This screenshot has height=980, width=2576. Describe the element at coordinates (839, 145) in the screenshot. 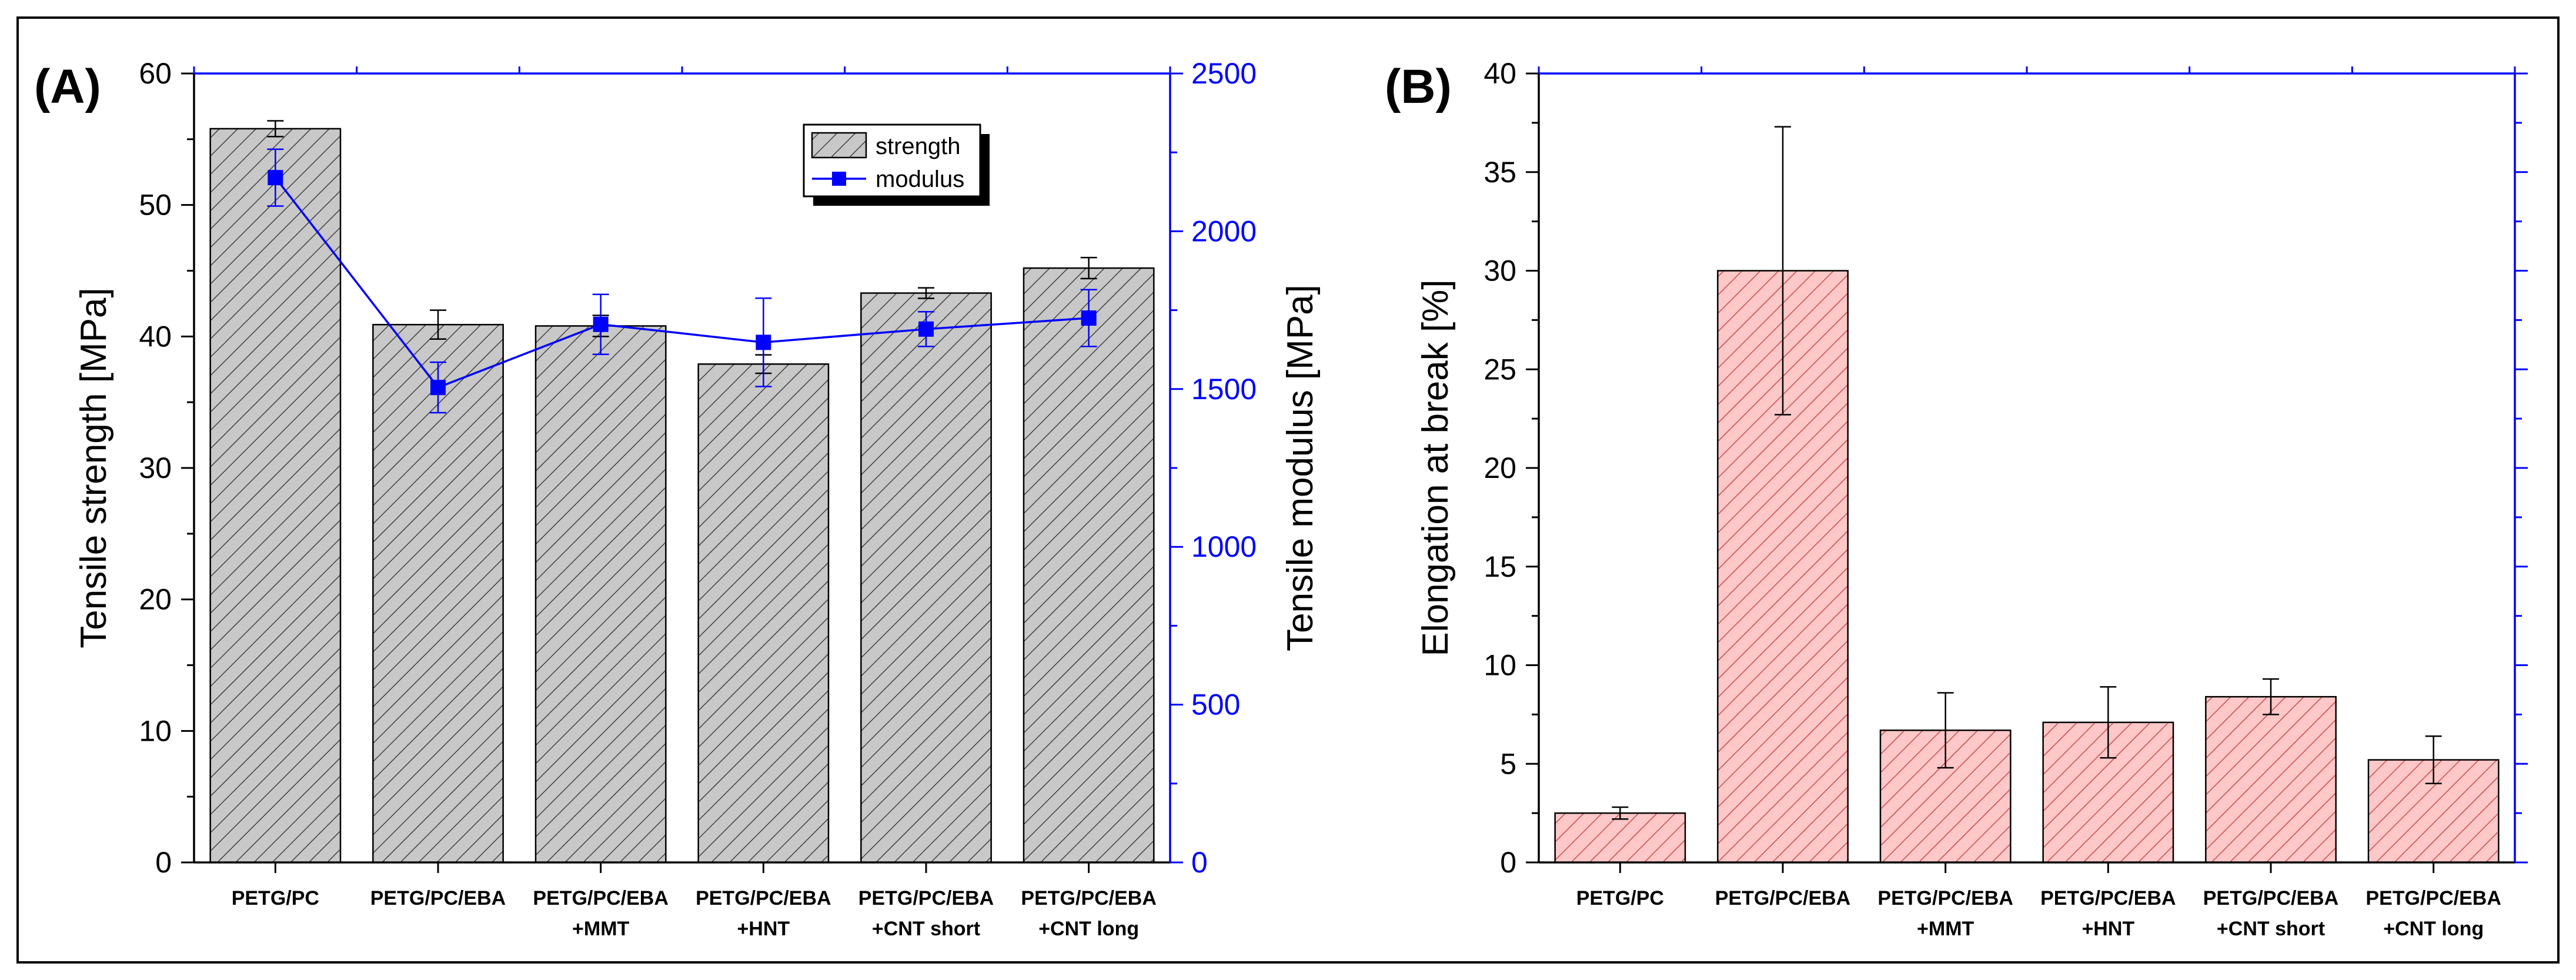

I see `legend-swatch-strength` at that location.